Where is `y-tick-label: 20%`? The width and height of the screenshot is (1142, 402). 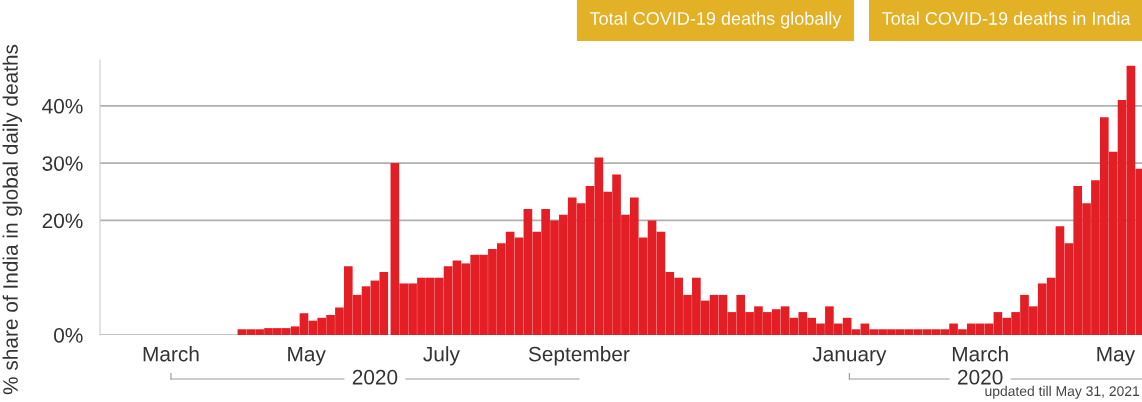 y-tick-label: 20% is located at coordinates (62, 221).